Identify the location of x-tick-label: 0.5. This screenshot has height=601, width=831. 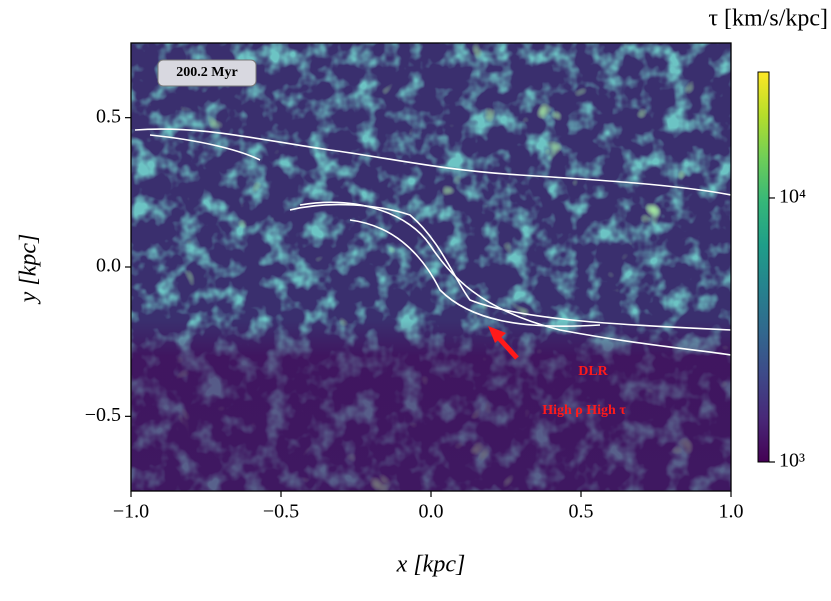
(581, 512).